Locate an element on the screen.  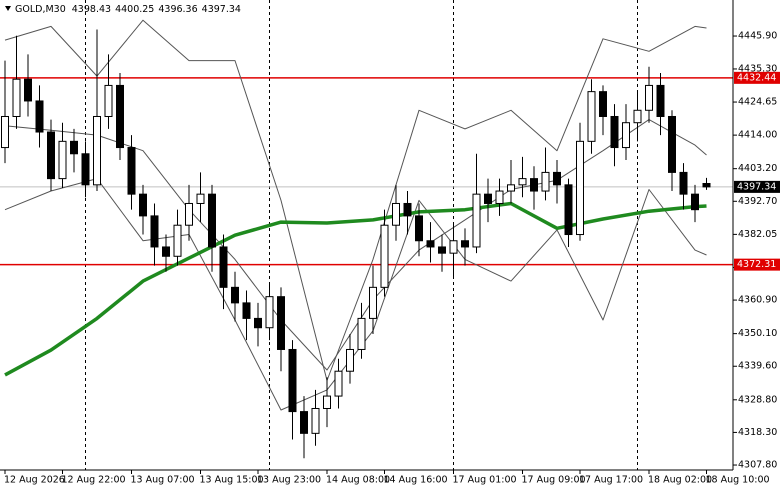
y-tick-label: 4392.70 is located at coordinates (757, 201).